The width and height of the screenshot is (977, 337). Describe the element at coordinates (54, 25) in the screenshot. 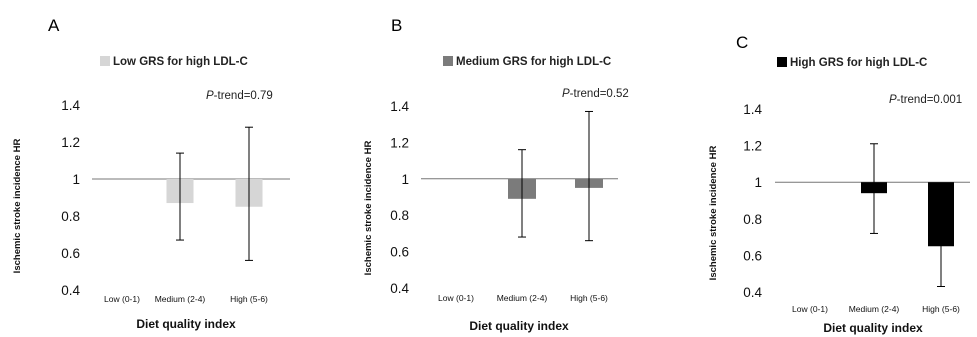

I see `panel-letter: A` at that location.